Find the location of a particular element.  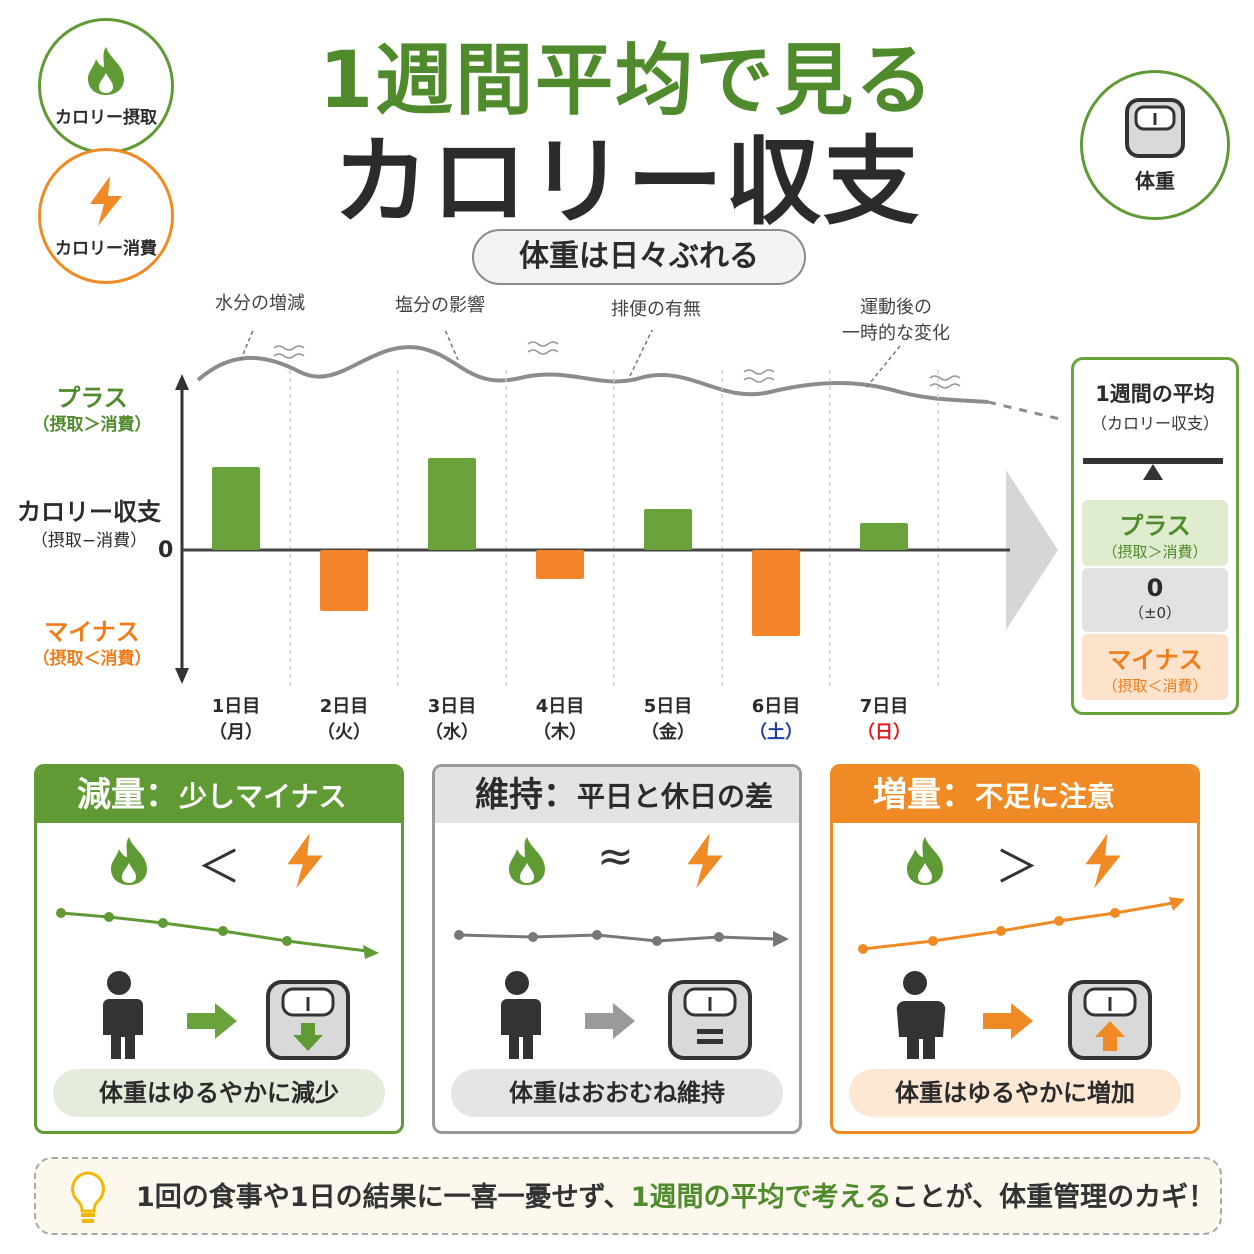

day-label-2: 2日目 （火） is located at coordinates (344, 720).